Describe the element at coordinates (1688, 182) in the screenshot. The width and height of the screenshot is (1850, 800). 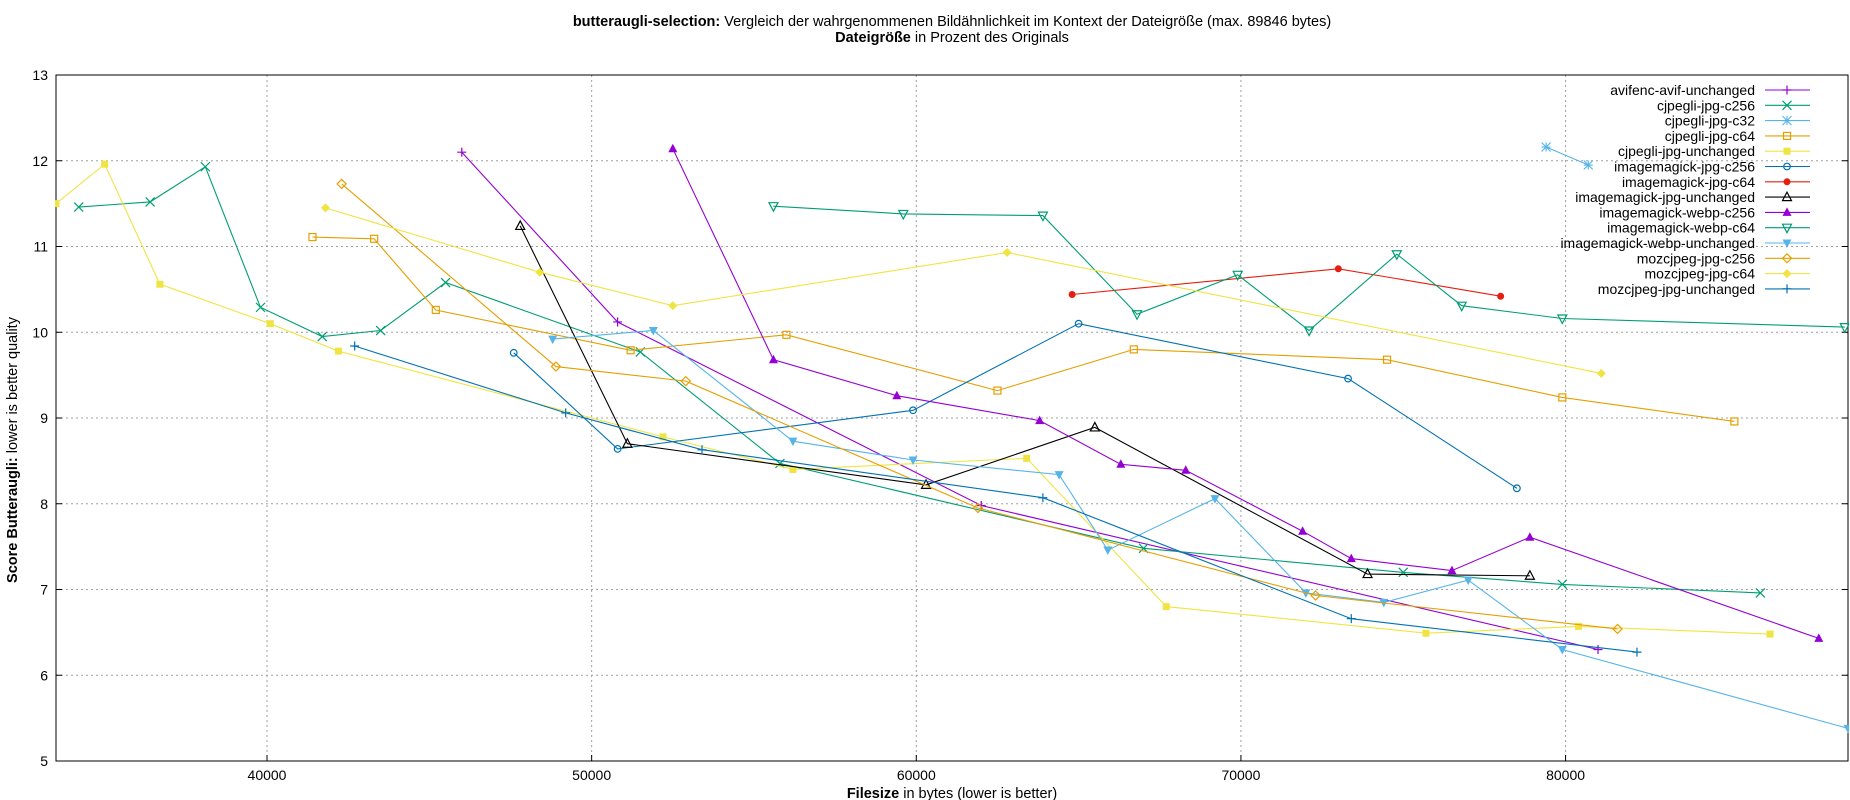
I see `legend-label: imagemagick-jpg-c64` at that location.